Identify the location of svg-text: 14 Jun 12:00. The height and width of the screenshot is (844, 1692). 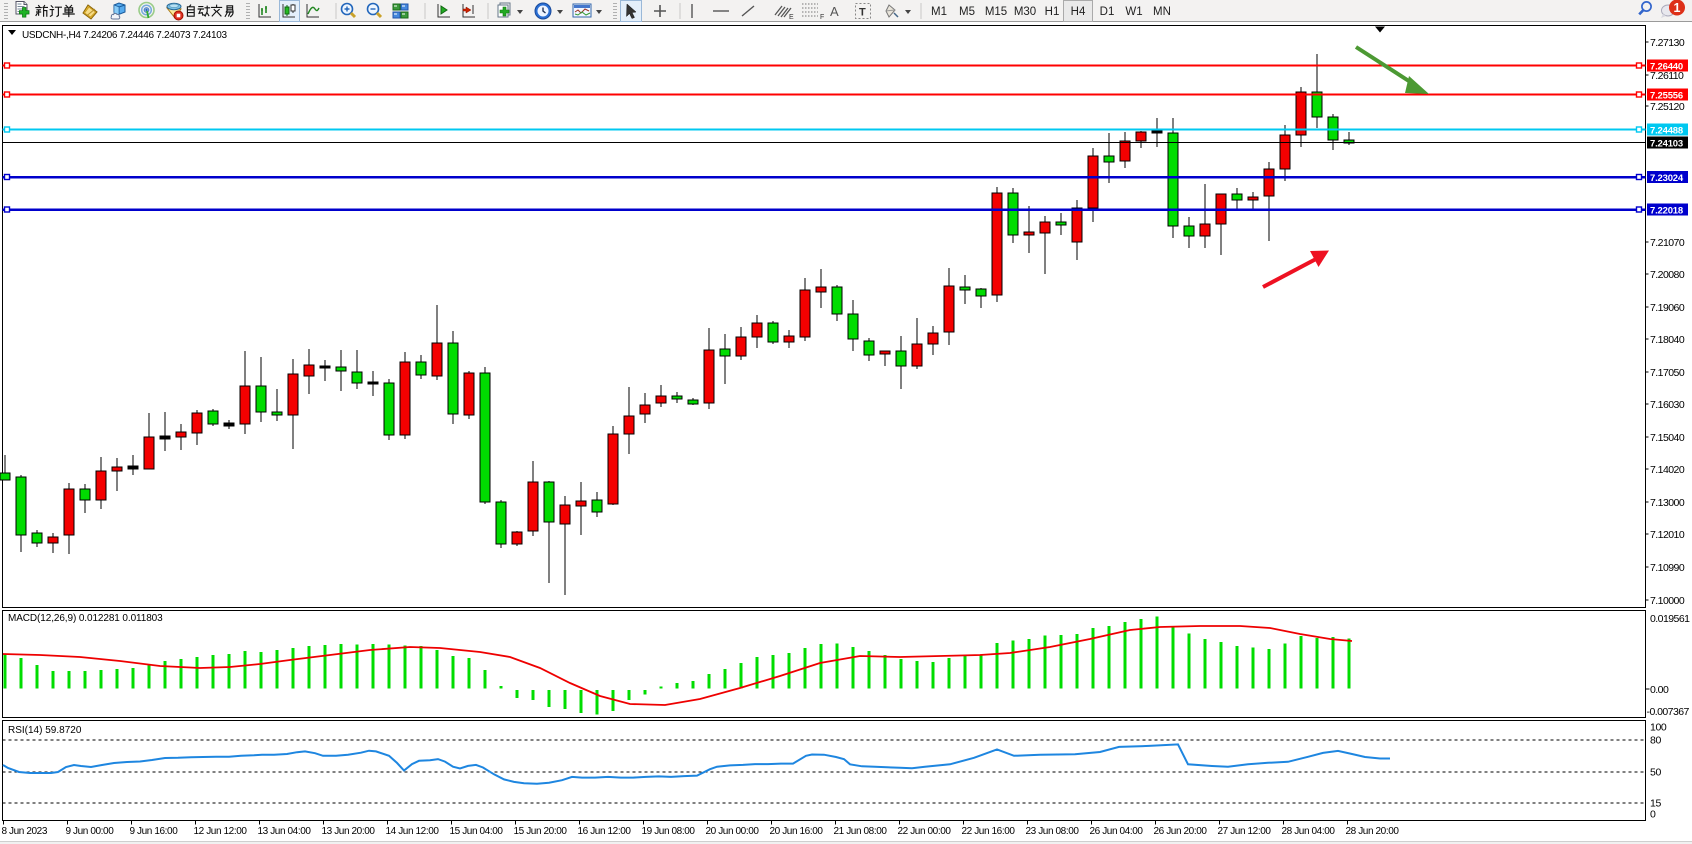
(413, 831).